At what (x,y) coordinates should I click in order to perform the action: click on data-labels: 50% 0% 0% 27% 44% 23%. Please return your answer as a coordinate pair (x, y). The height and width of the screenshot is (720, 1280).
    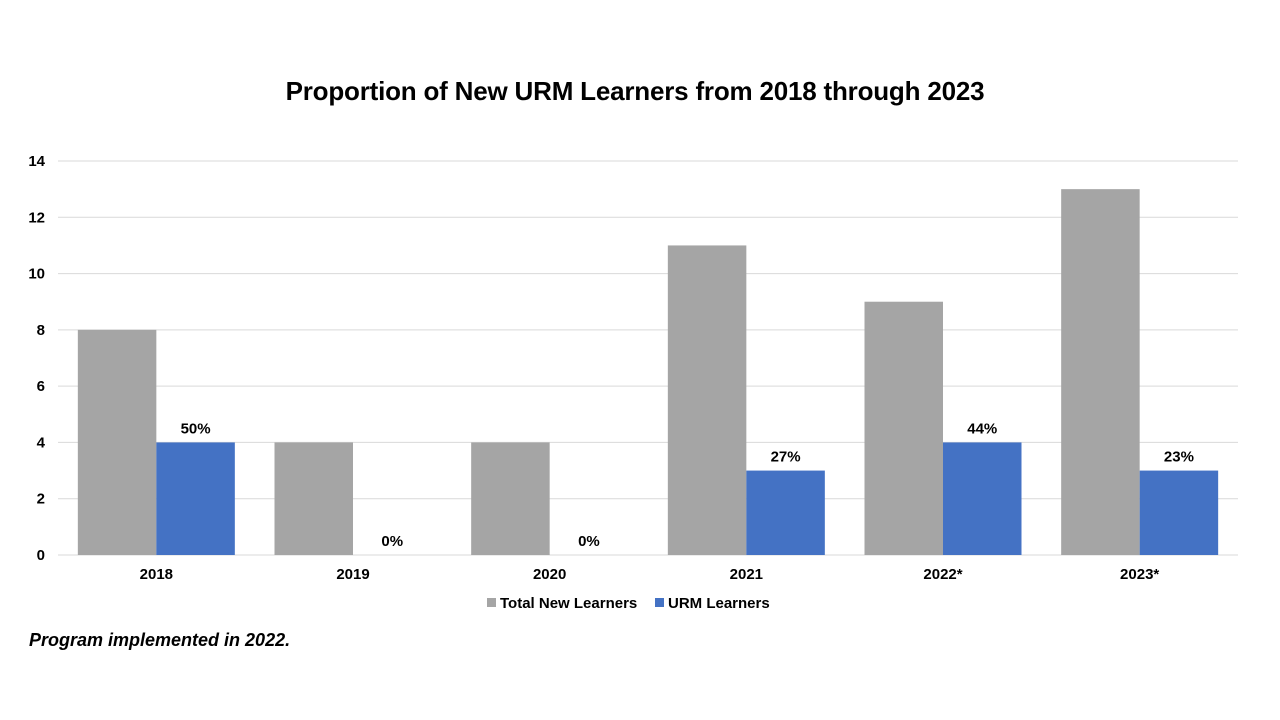
    Looking at the image, I should click on (687, 485).